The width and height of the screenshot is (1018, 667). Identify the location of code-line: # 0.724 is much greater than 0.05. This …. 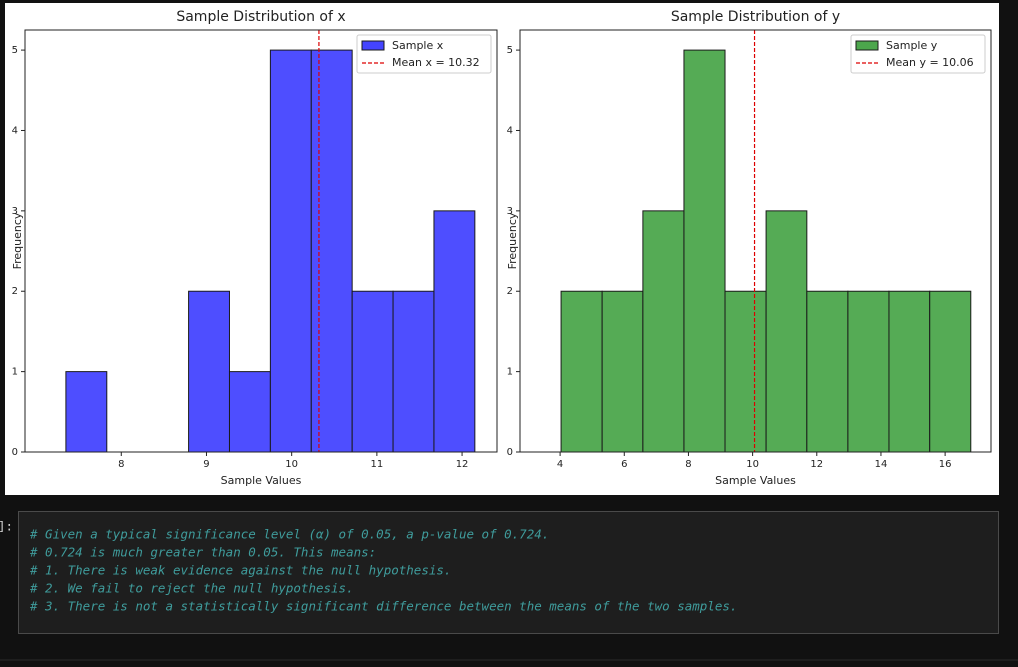
(202, 552).